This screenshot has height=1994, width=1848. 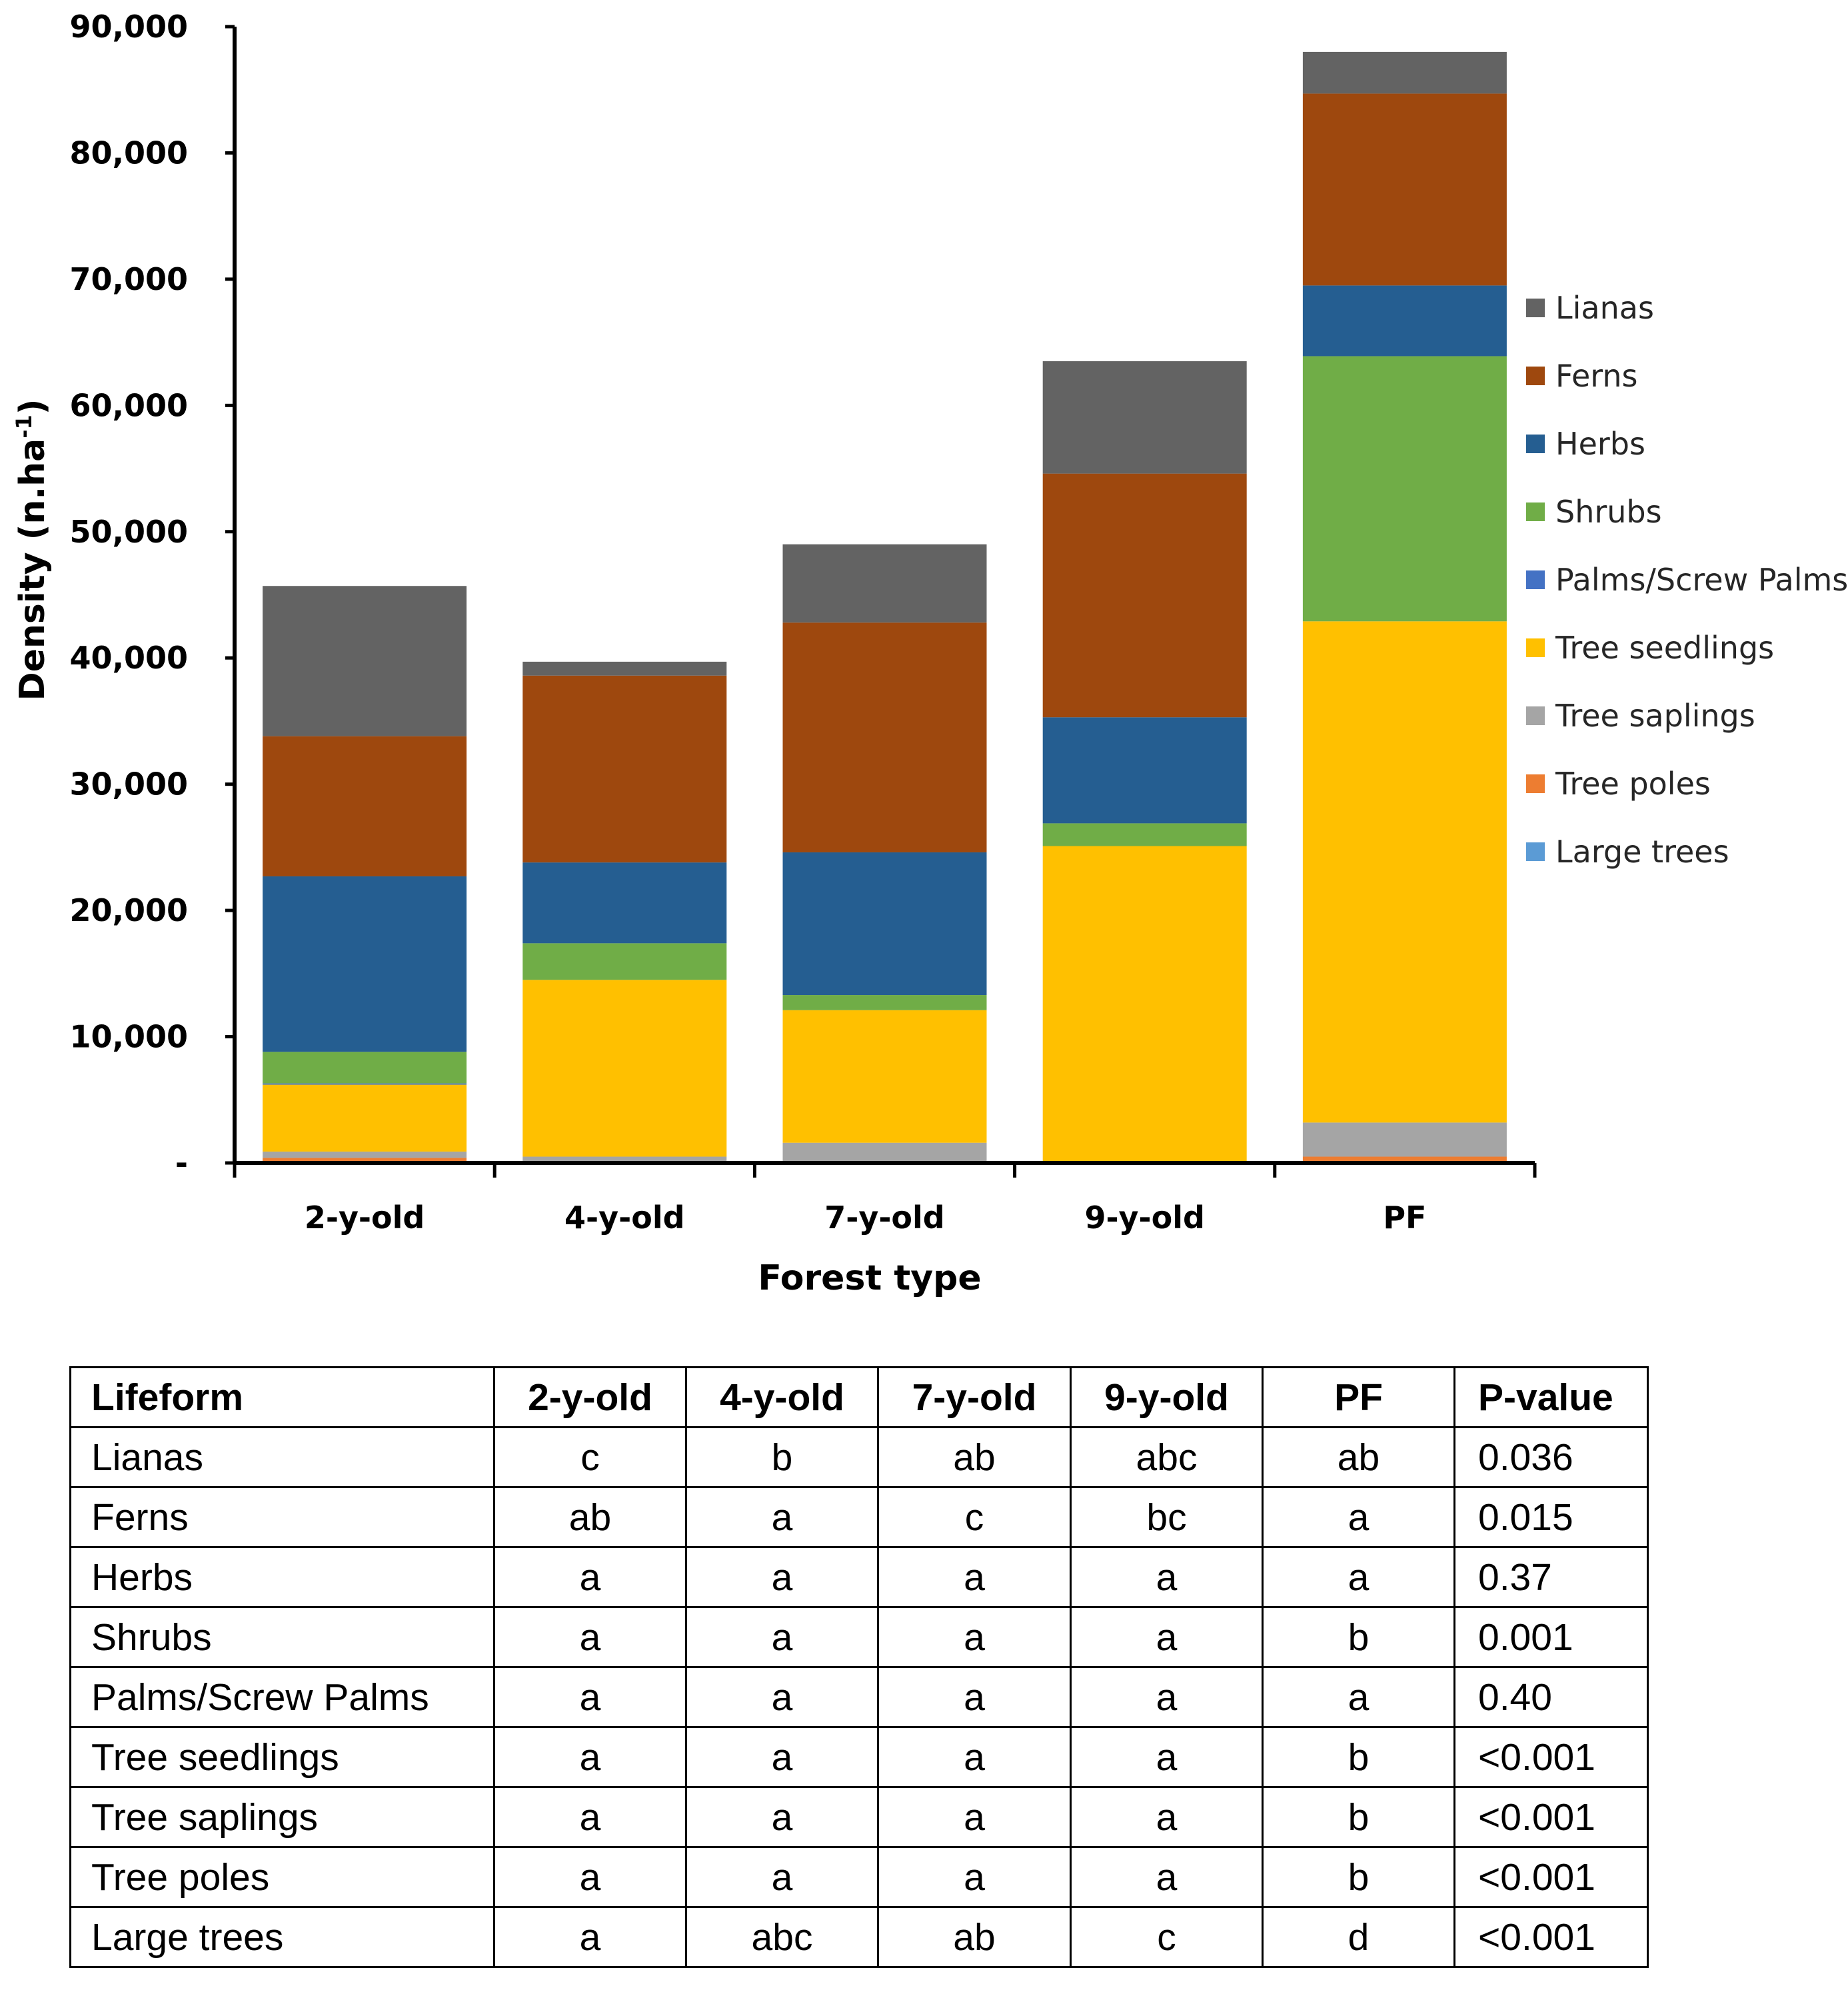 What do you see at coordinates (1405, 72) in the screenshot?
I see `bar-segment-lianas-pf` at bounding box center [1405, 72].